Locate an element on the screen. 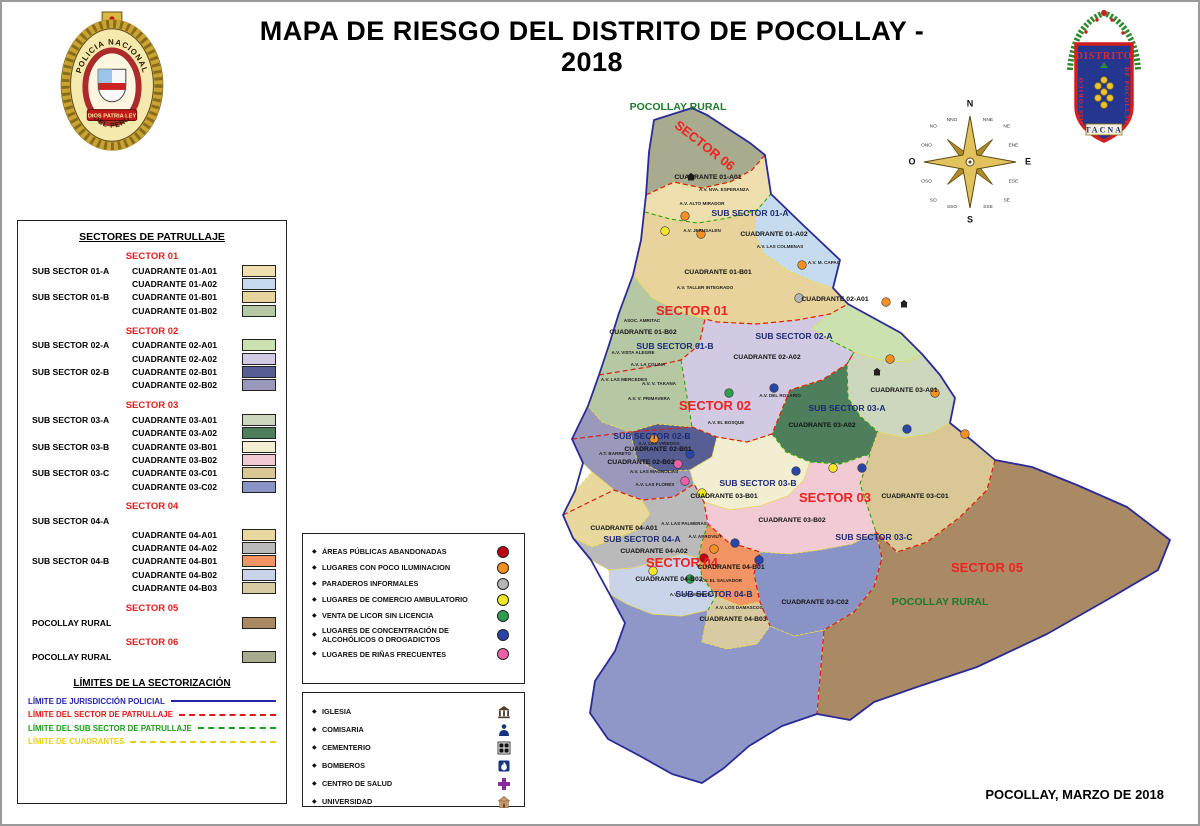 This screenshot has width=1200, height=826. map-label-quad: CUADRANTE 03-C01 is located at coordinates (914, 496).